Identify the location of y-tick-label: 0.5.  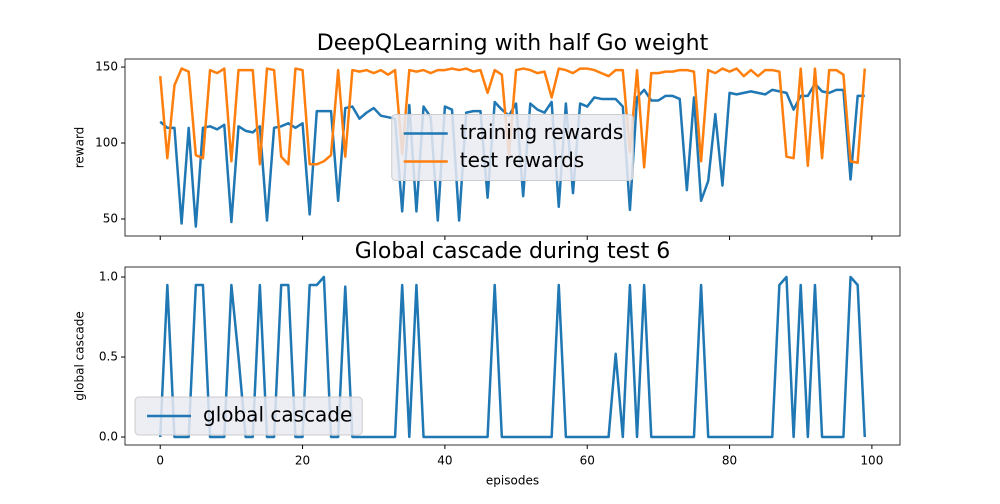
(108, 357).